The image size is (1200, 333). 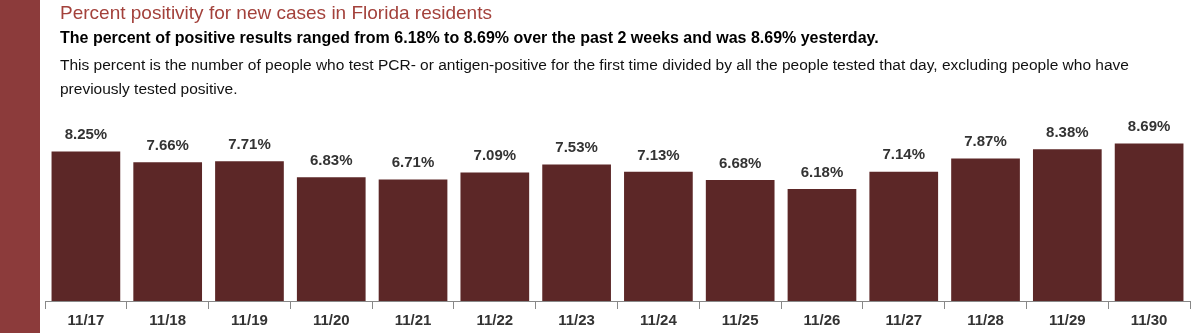 I want to click on chart-title: Percent positivity for new cases in Florida residents, so click(x=276, y=13).